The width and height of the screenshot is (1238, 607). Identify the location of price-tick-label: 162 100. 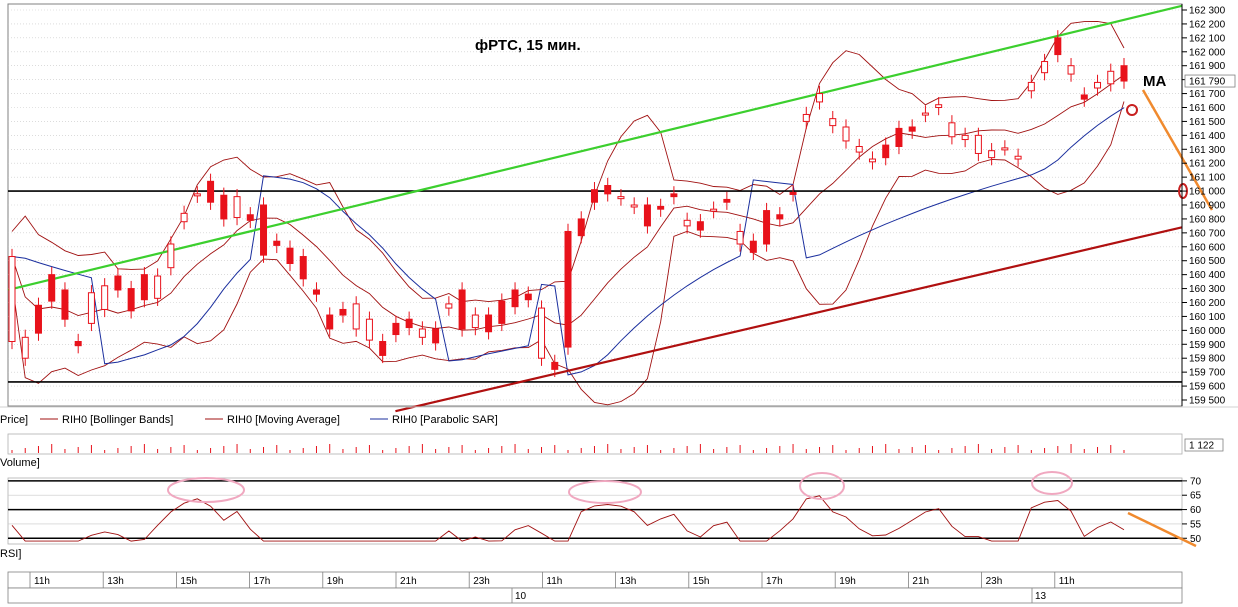
(1207, 38).